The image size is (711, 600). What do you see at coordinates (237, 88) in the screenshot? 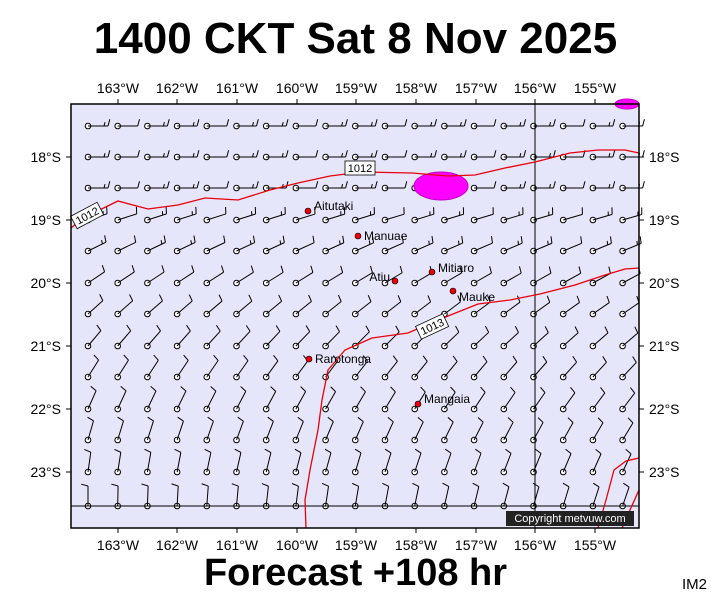
I see `lon-label-top: 161°W` at bounding box center [237, 88].